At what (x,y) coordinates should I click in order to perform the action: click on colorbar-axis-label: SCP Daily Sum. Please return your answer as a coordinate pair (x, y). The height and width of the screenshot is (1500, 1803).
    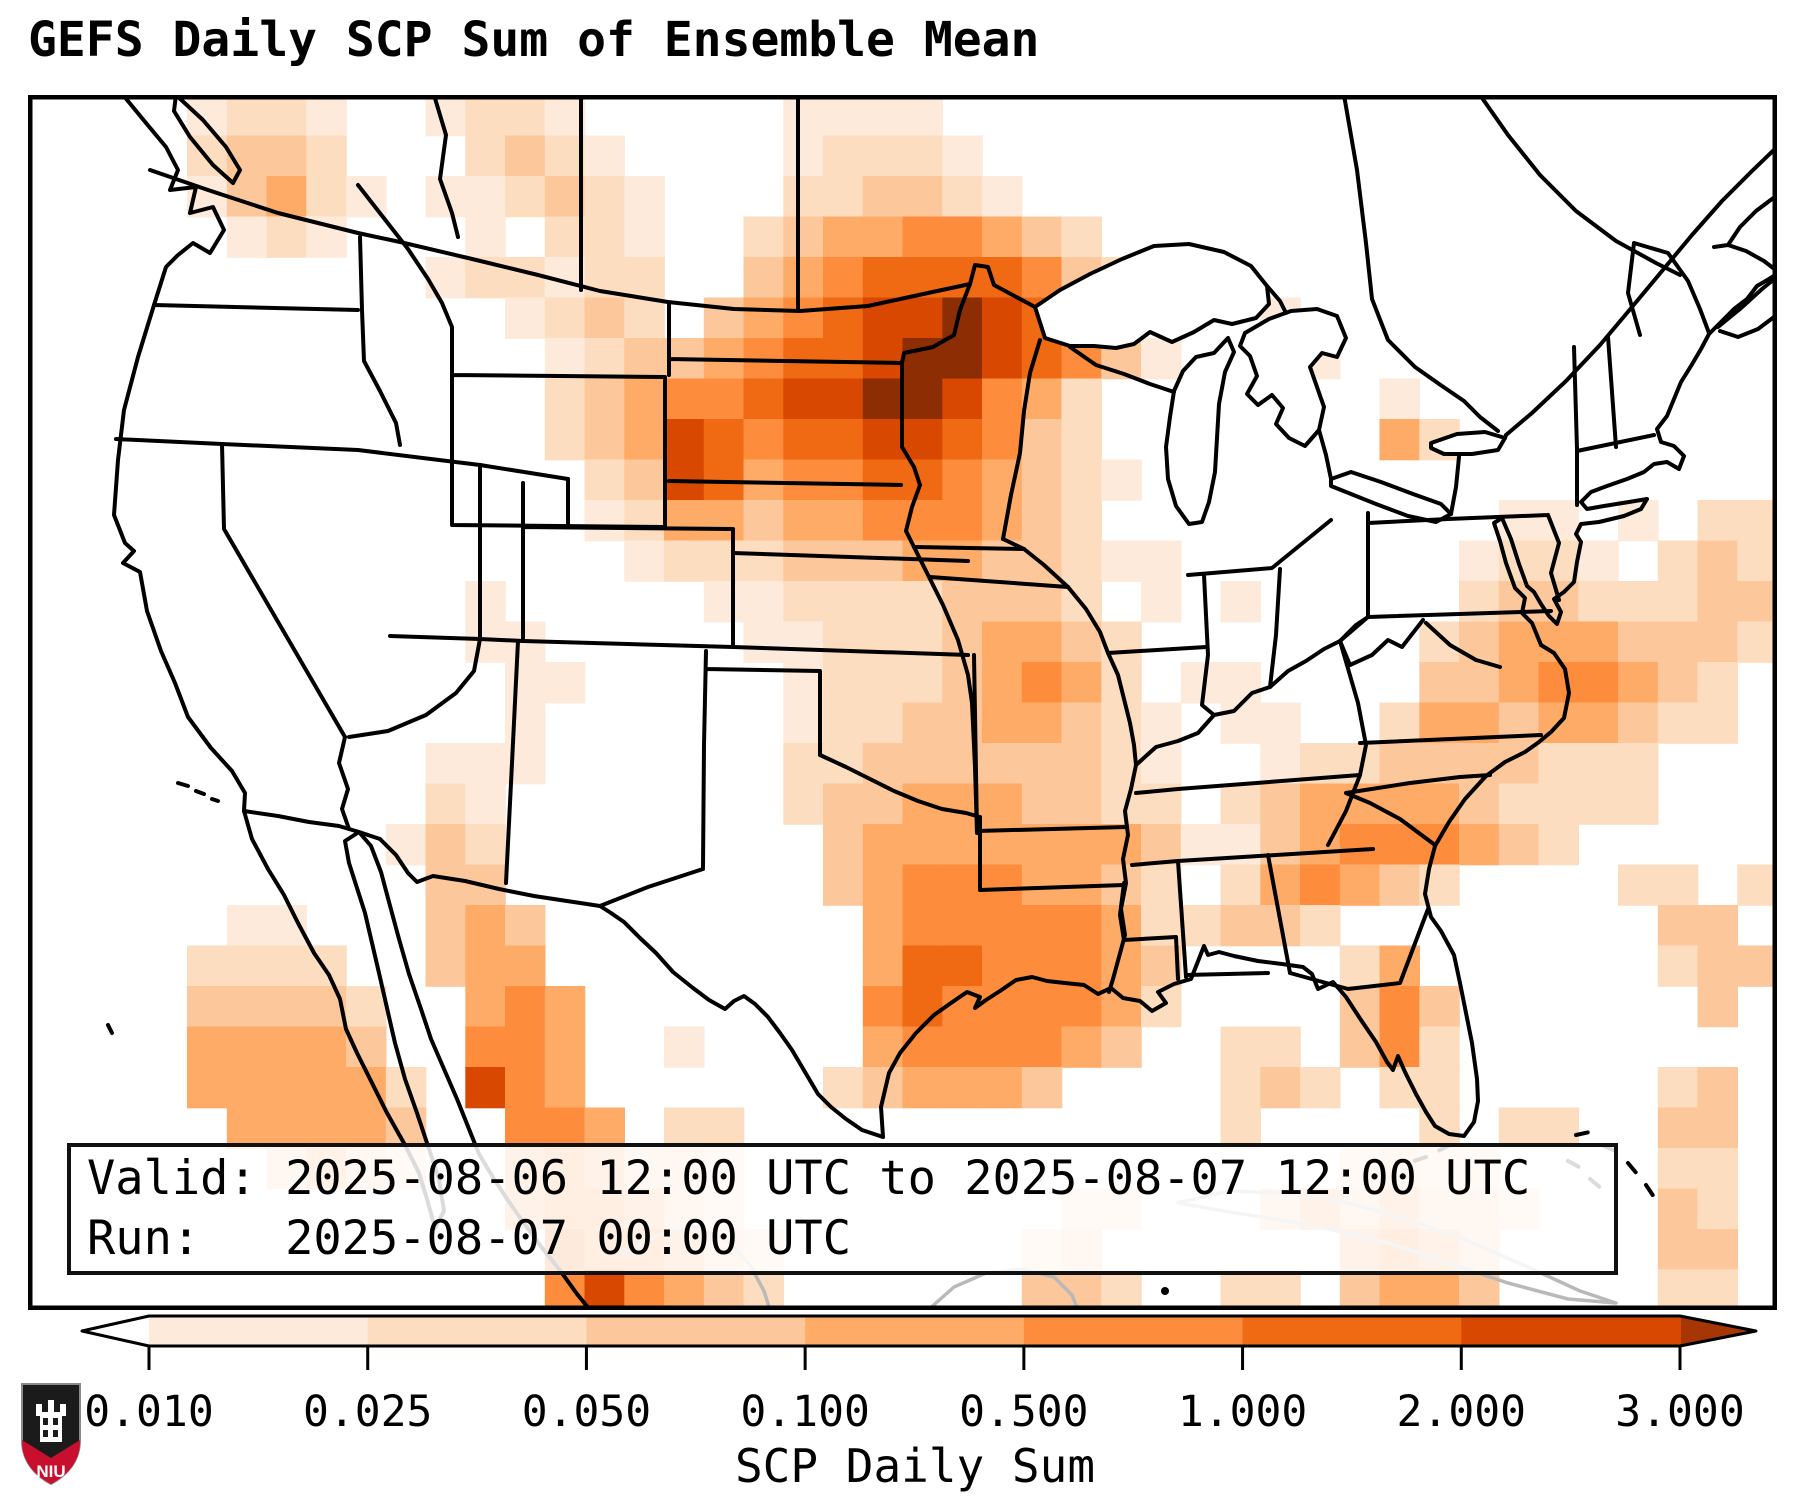
    Looking at the image, I should click on (915, 1466).